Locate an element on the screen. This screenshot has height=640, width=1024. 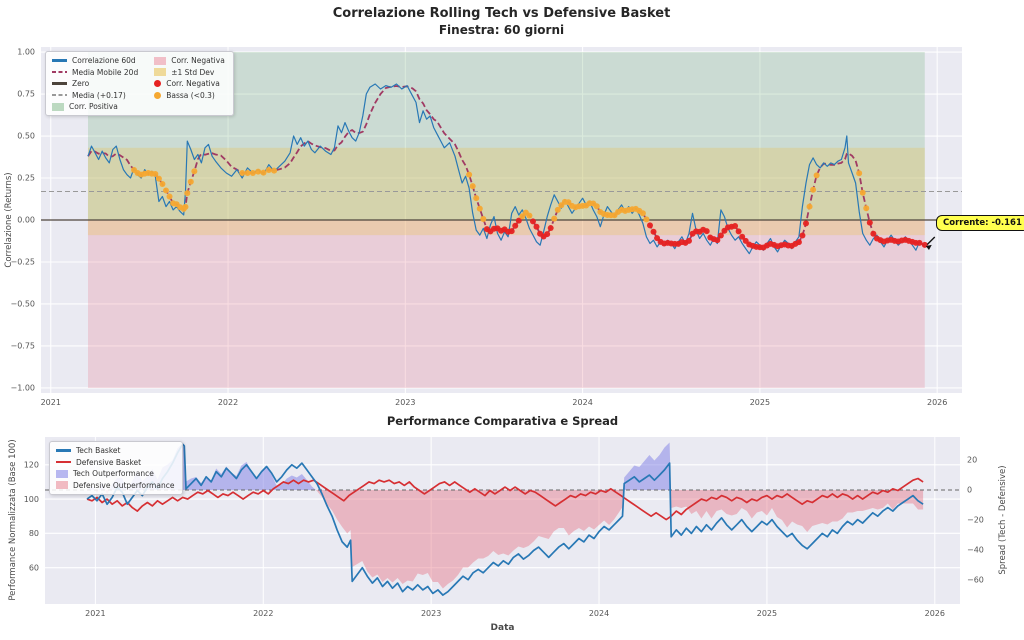
svg-text: 100 is located at coordinates (31, 499).